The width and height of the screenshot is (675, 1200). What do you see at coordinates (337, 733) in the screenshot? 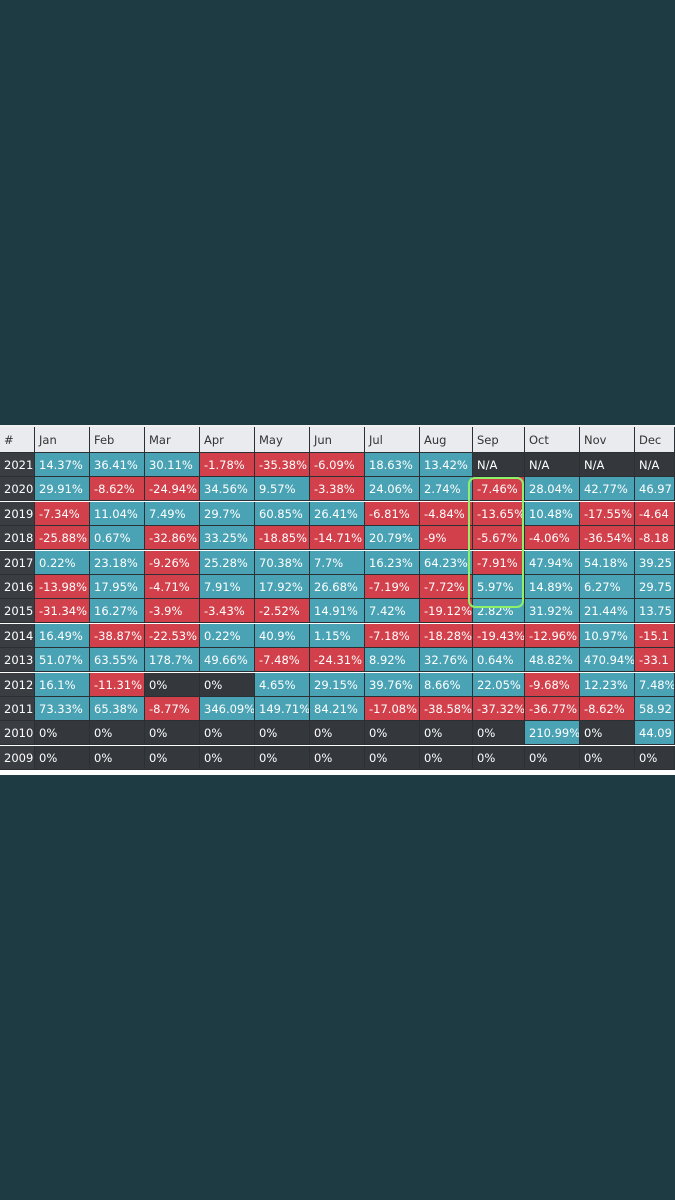
I see `cell-2010-jun: 0%` at bounding box center [337, 733].